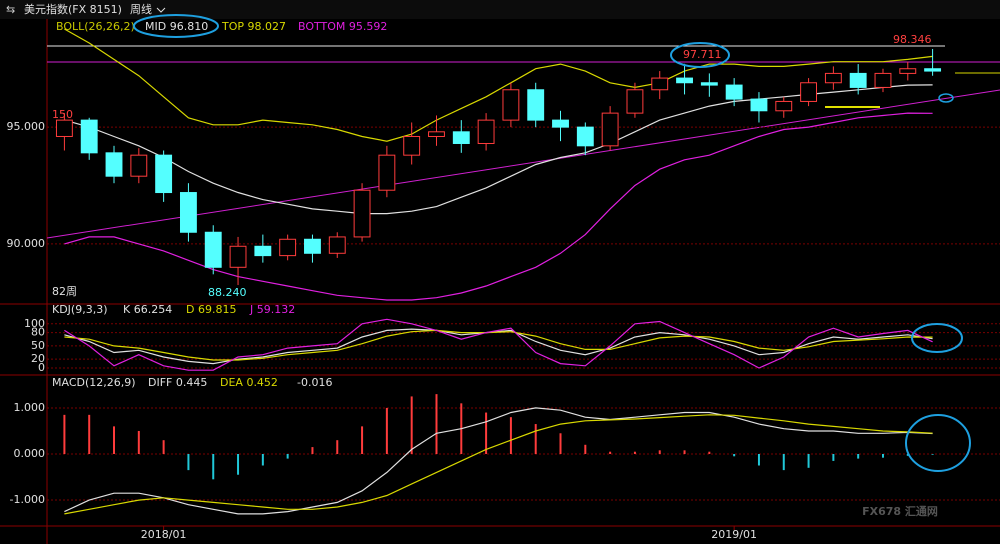  I want to click on y-tick-label: 90.000, so click(26, 243).